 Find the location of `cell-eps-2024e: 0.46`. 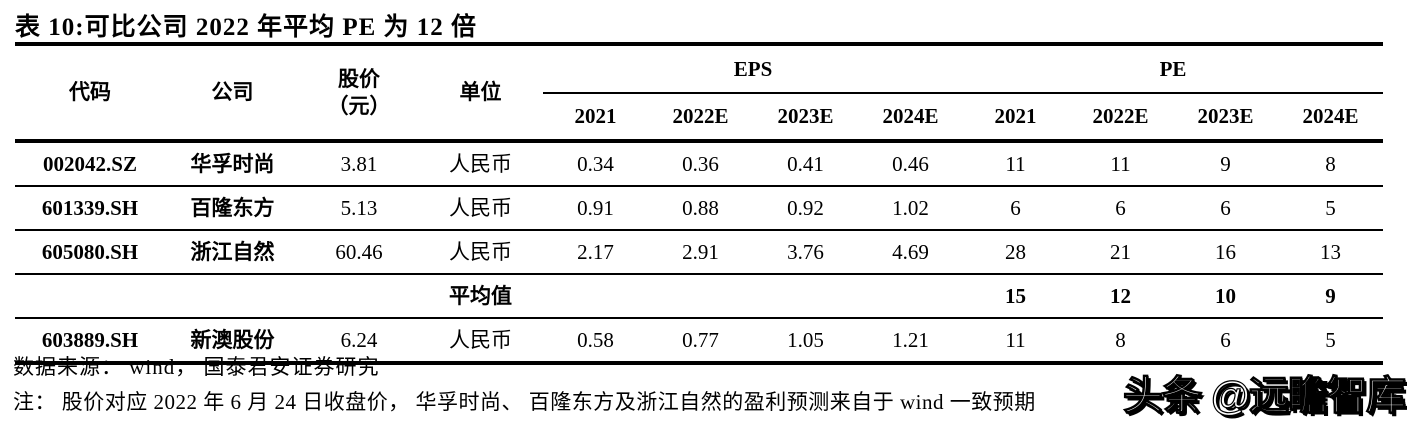

cell-eps-2024e: 0.46 is located at coordinates (911, 164).